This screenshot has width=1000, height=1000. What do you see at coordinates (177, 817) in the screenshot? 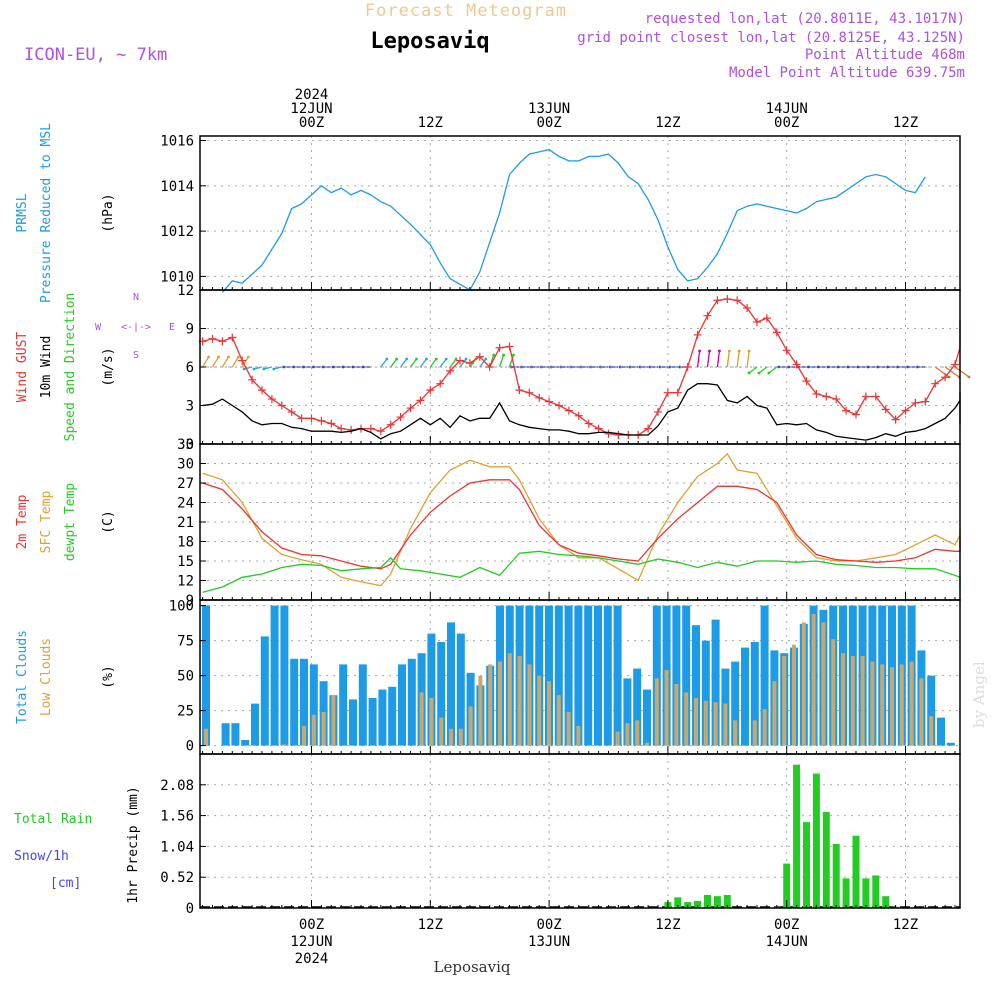
I see `y-tick-label: 1.56` at bounding box center [177, 817].